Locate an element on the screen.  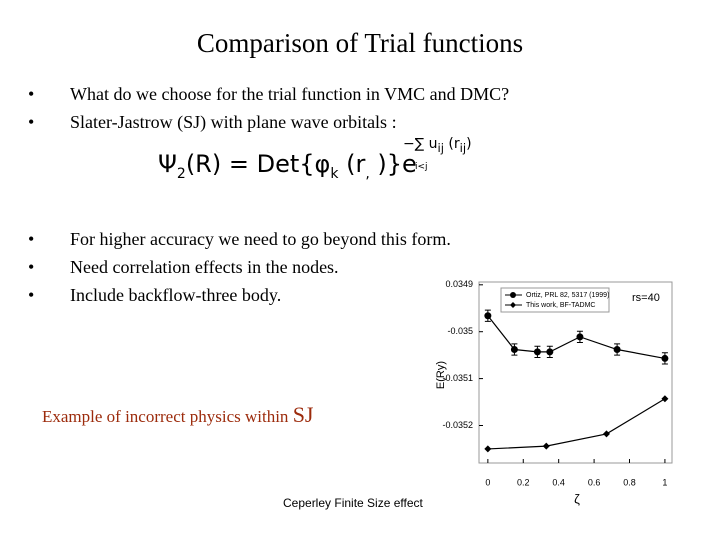
series-line is located at coordinates (576, 424).